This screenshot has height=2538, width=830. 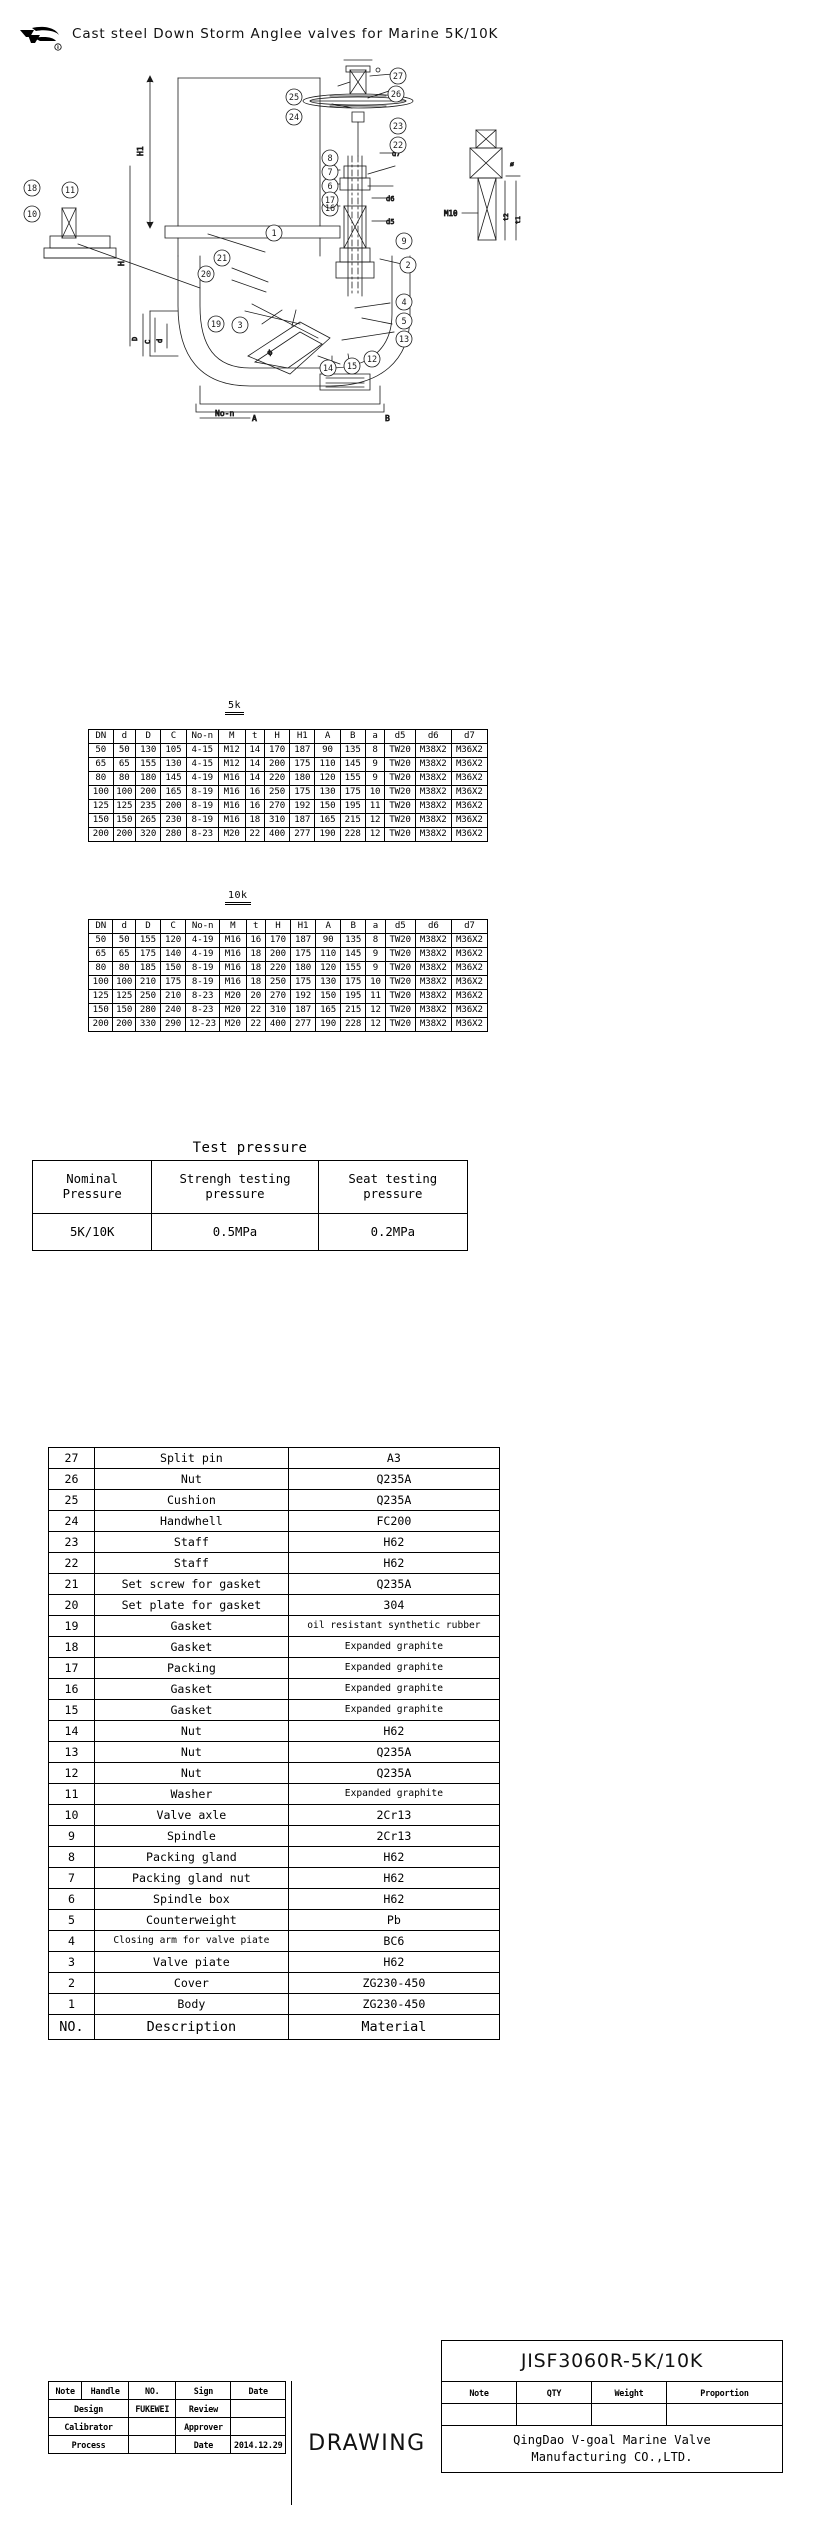 What do you see at coordinates (71, 1731) in the screenshot?
I see `part-no: 14` at bounding box center [71, 1731].